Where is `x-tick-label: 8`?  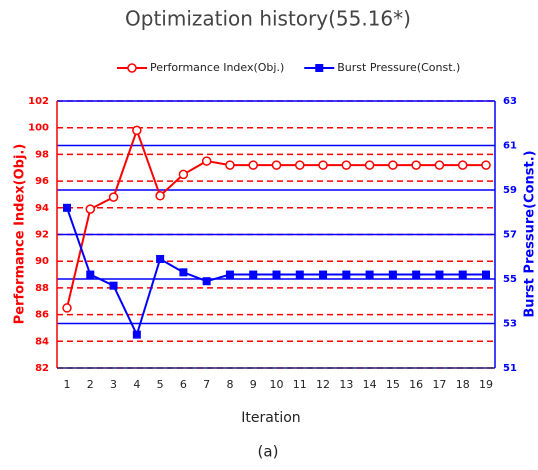
x-tick-label: 8 is located at coordinates (229, 384).